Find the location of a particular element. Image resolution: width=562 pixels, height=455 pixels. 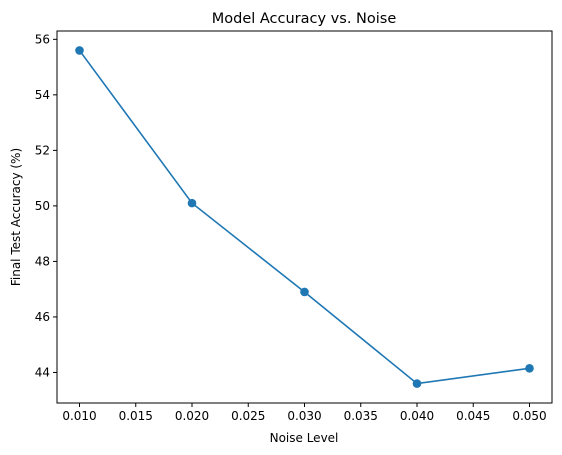

y-tick-label: 54 is located at coordinates (42, 95).